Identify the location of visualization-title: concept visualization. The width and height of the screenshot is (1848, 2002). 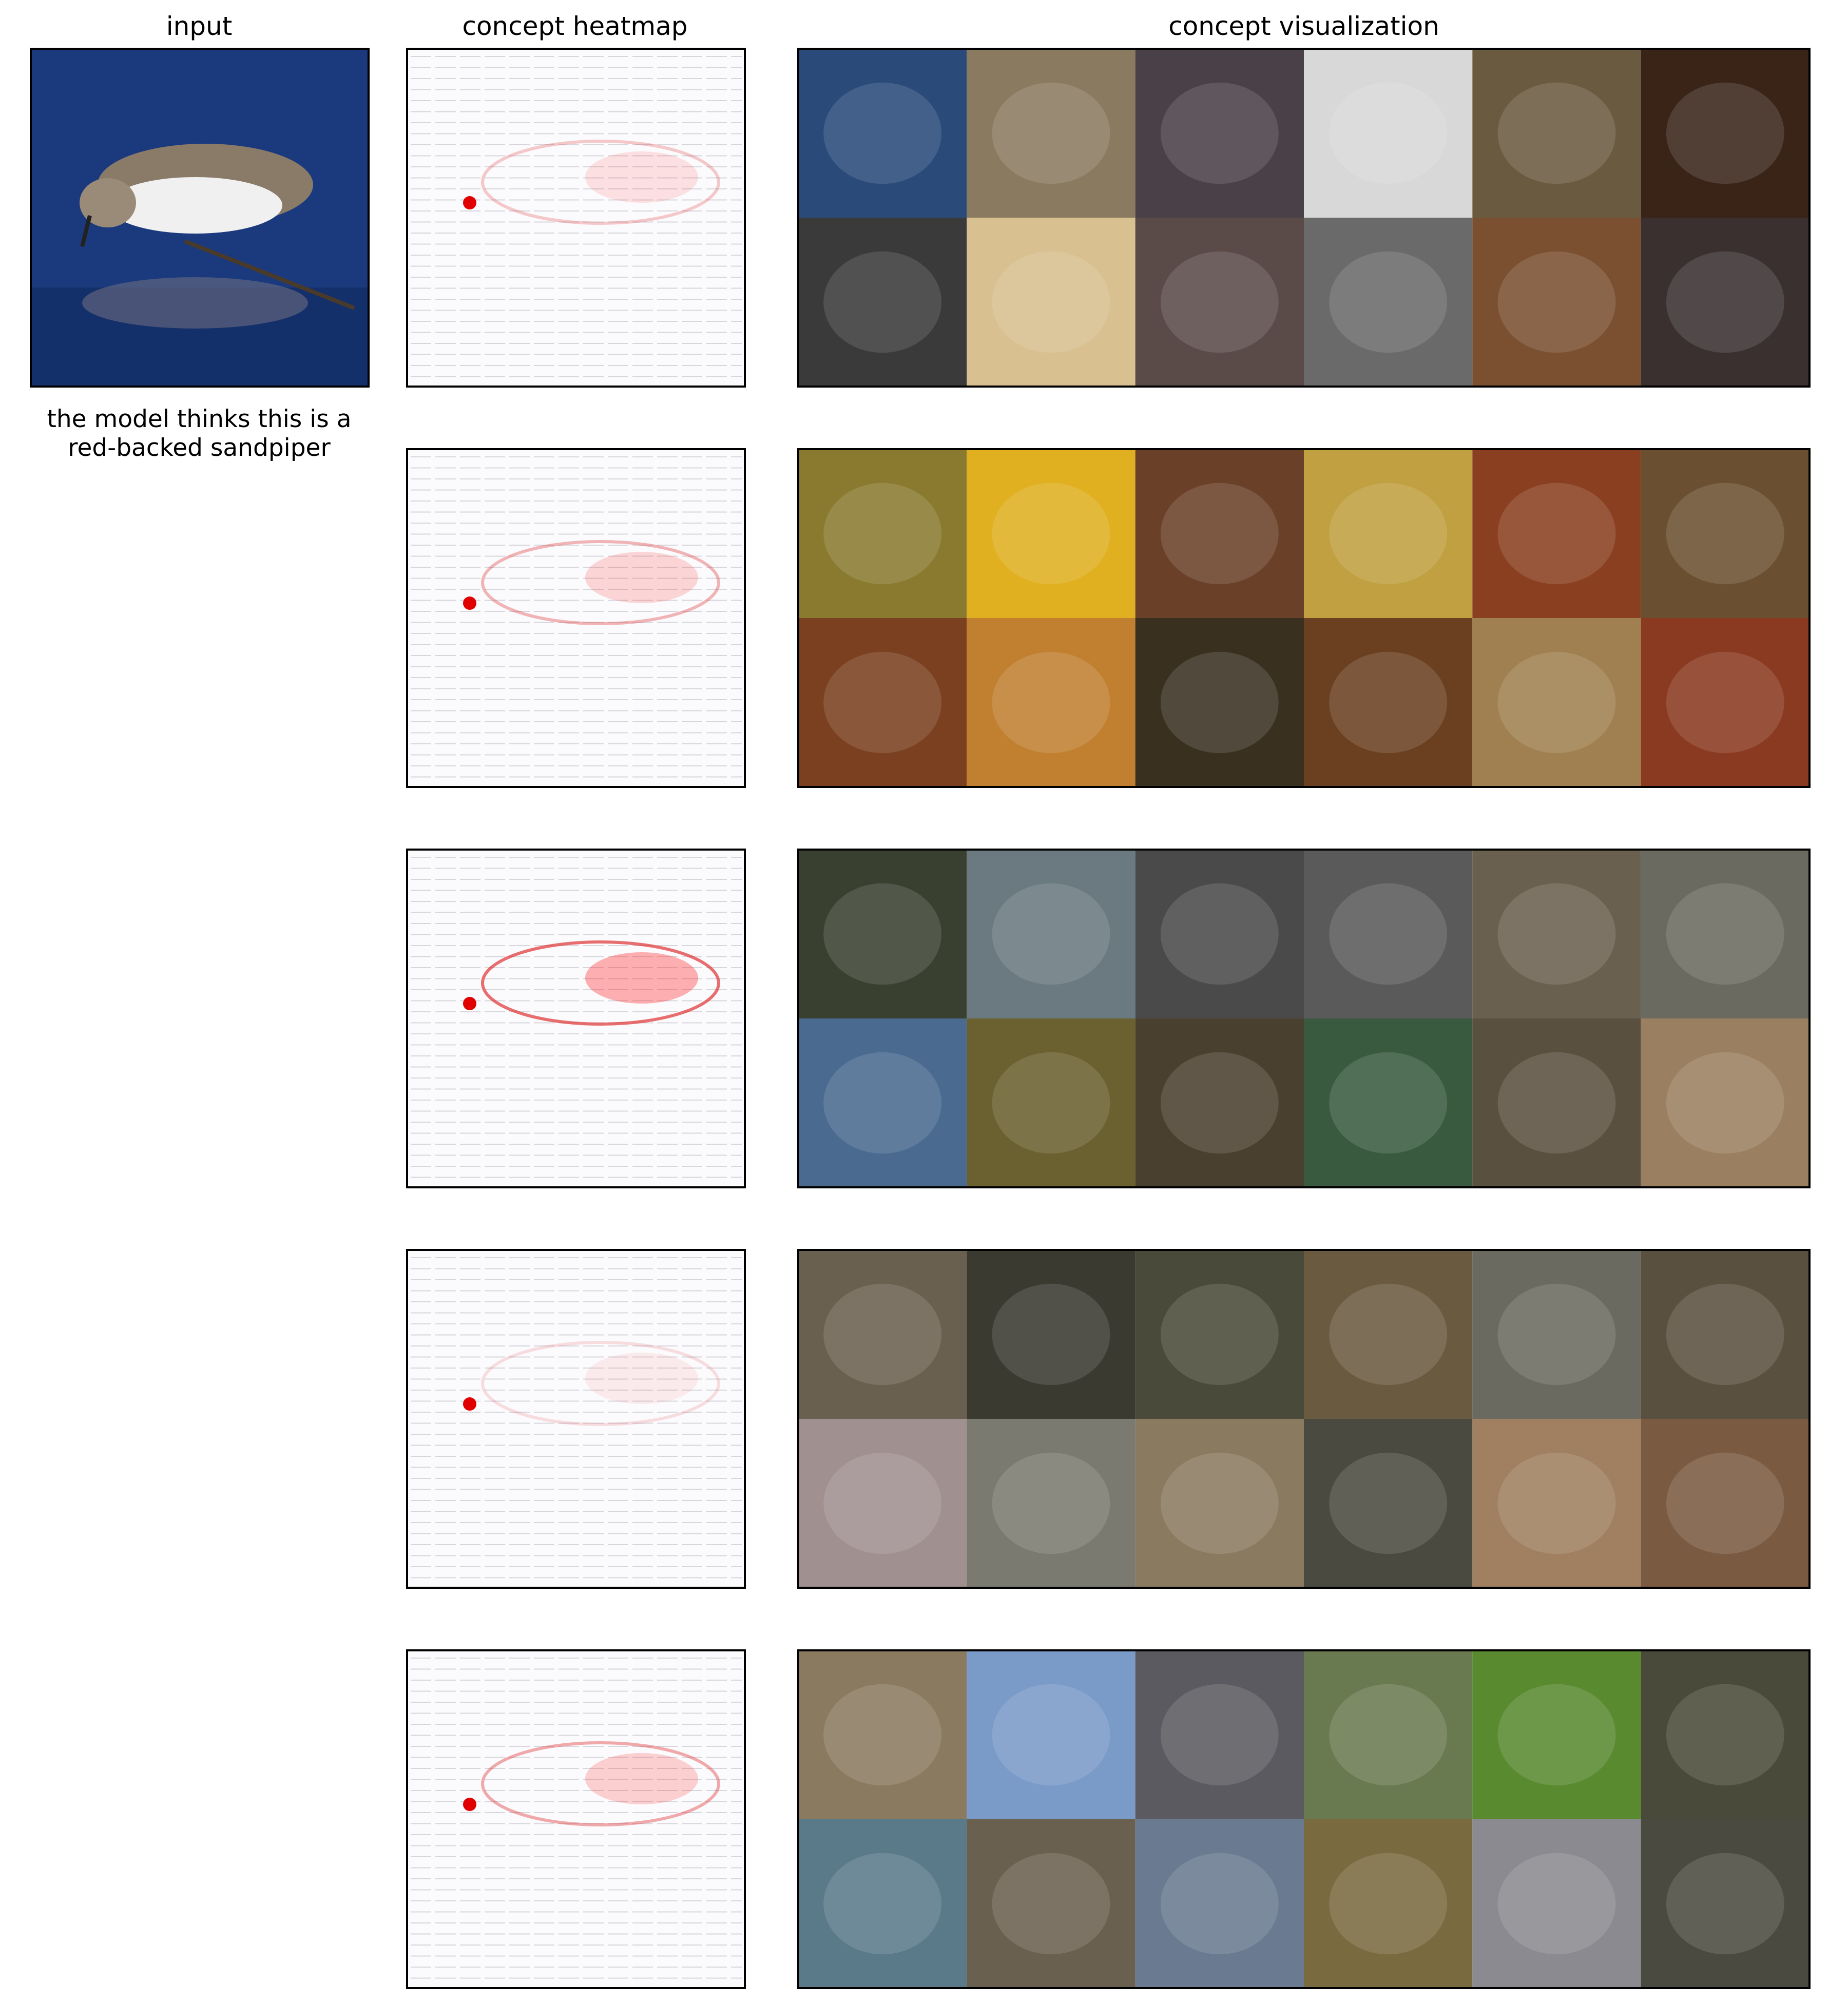
(1303, 26).